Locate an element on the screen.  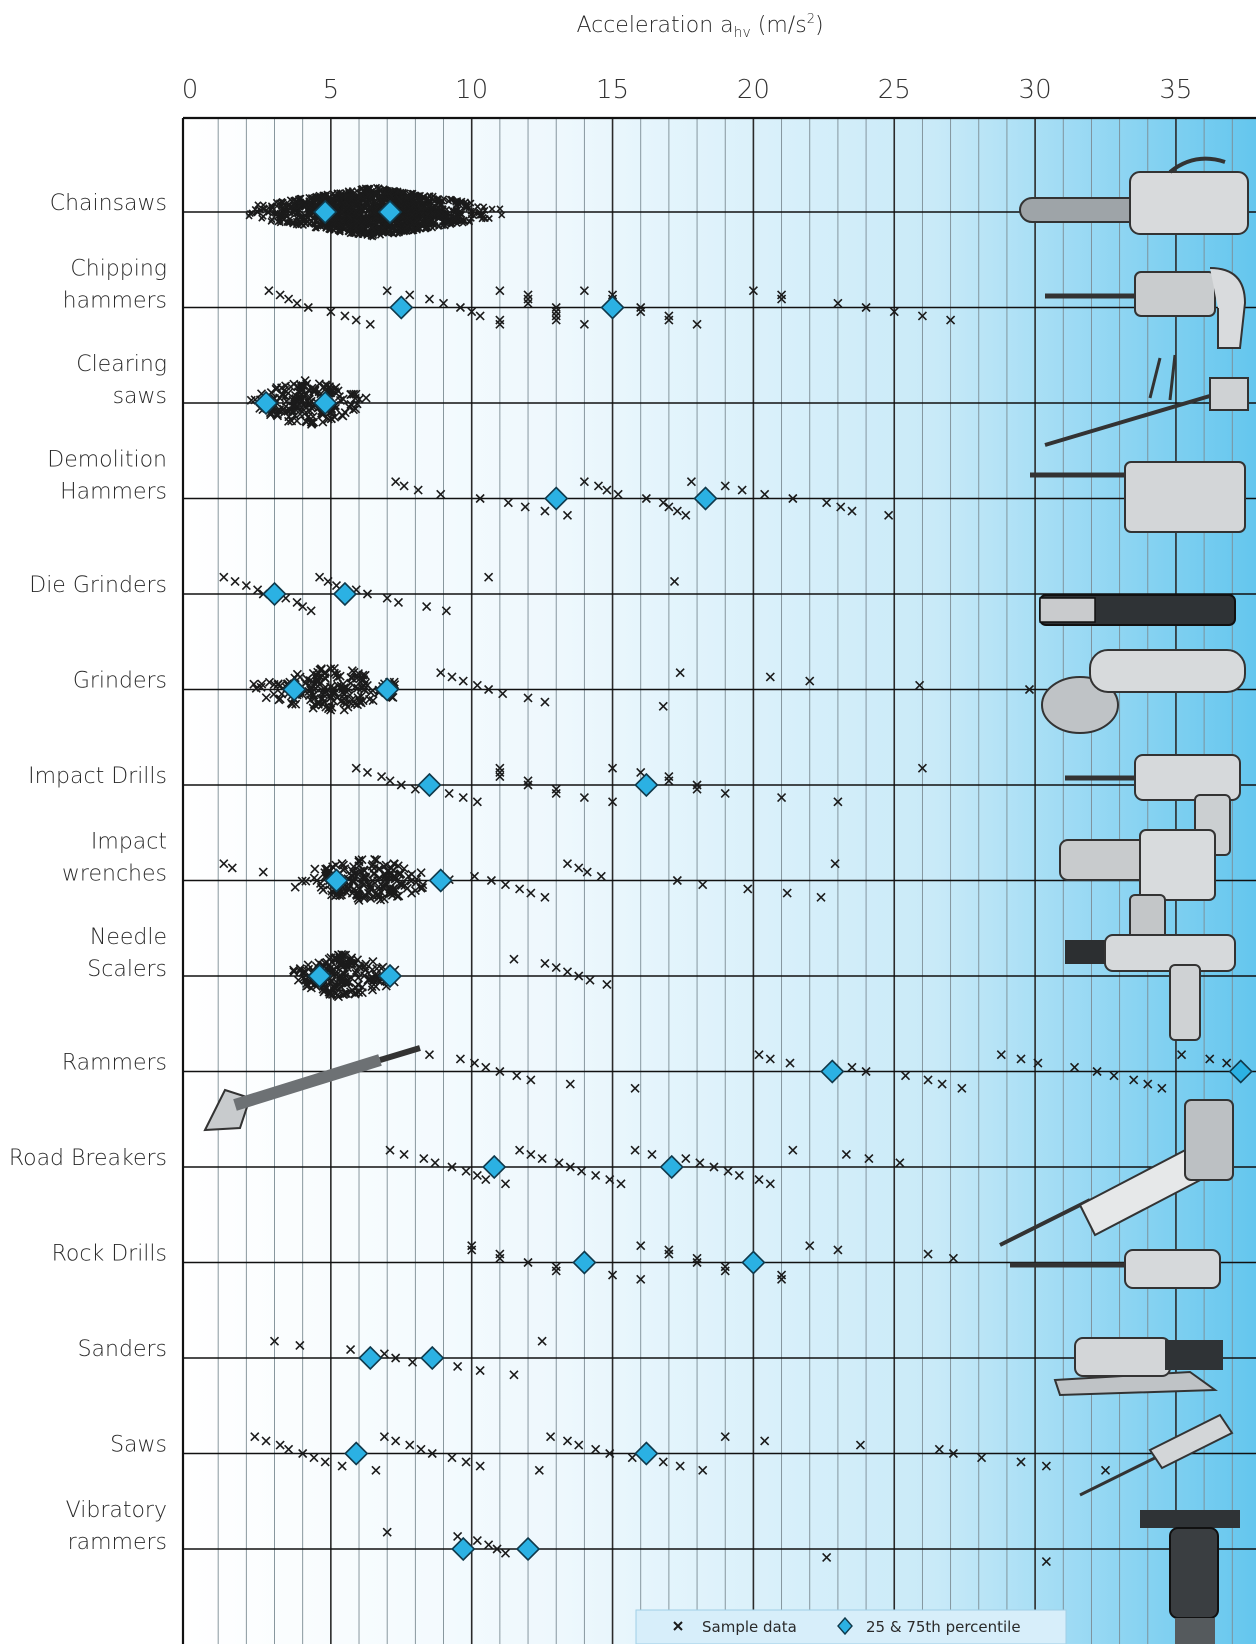
x-tick-label: 5 is located at coordinates (331, 90).